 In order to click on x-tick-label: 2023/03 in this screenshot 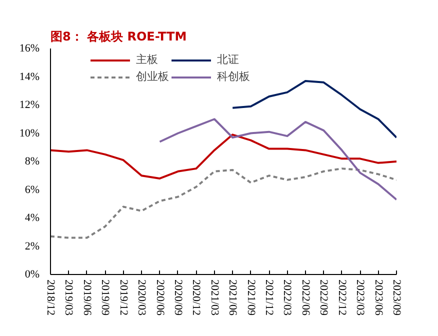, I will do `click(360, 298)`.